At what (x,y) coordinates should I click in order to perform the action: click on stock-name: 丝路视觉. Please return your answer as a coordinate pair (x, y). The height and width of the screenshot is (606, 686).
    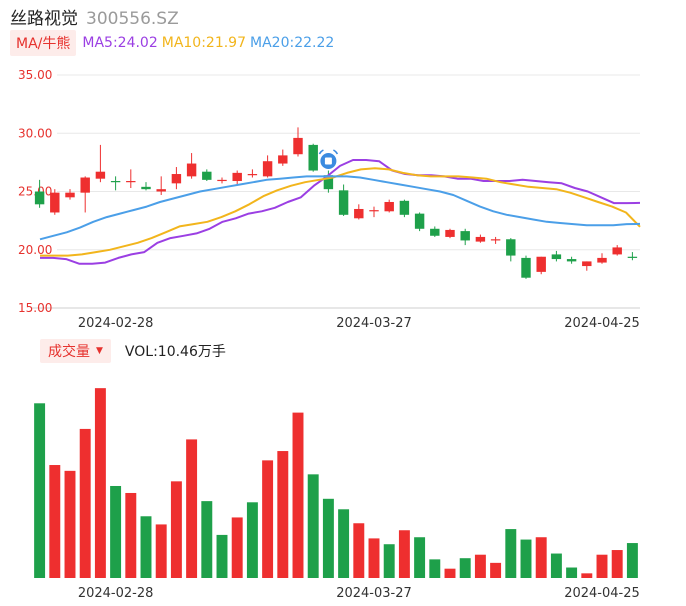
    Looking at the image, I should click on (44, 19).